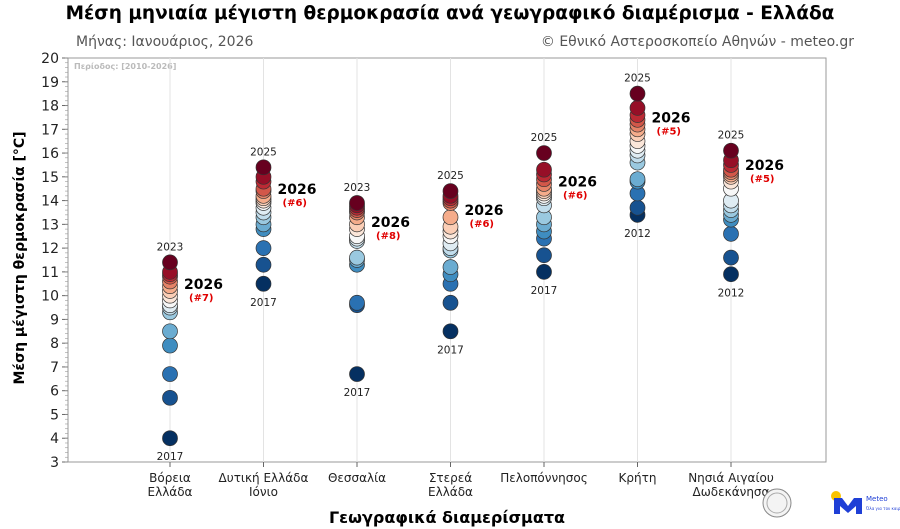 The image size is (900, 529). I want to click on y-tick-label: 11, so click(50, 273).